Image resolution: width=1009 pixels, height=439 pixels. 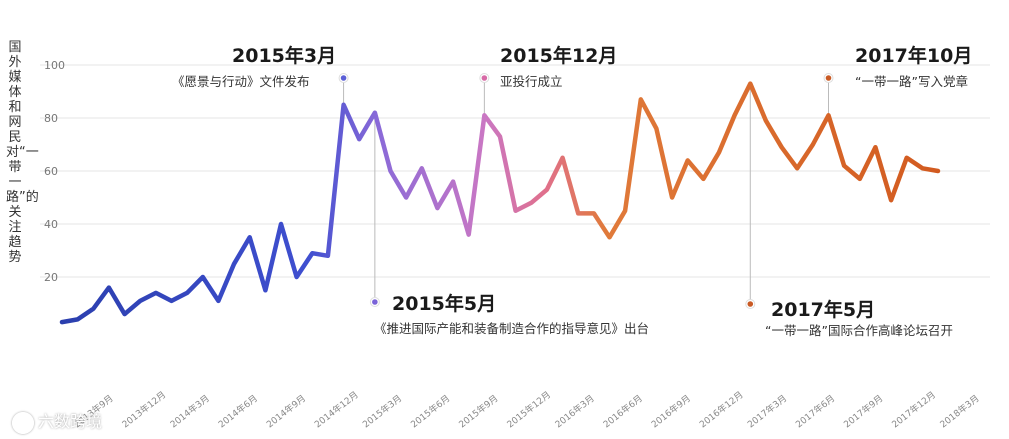 What do you see at coordinates (284, 55) in the screenshot?
I see `annotation-date: 2015年3月` at bounding box center [284, 55].